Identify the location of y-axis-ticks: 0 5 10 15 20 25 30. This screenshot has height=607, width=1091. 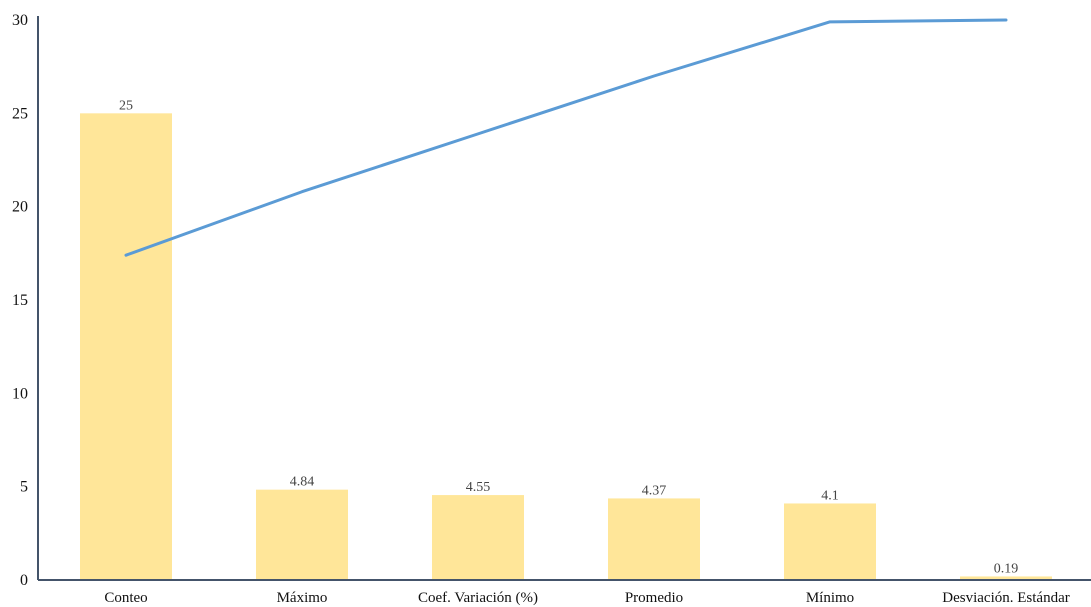
(20, 300).